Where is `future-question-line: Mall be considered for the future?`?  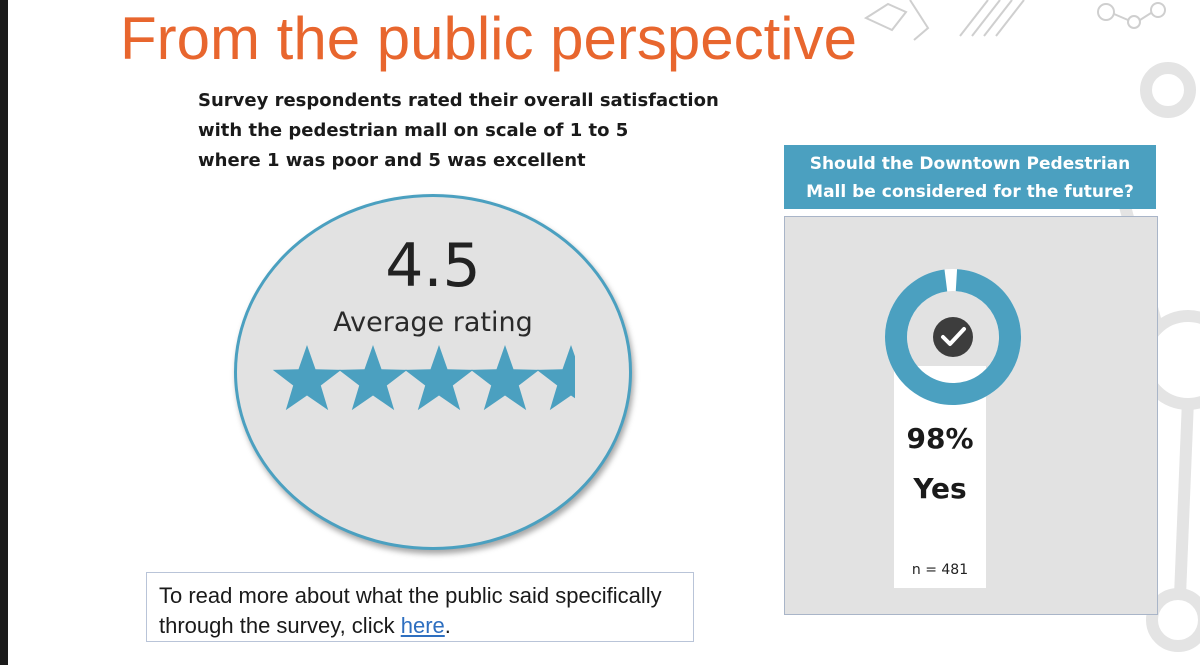 future-question-line: Mall be considered for the future? is located at coordinates (970, 192).